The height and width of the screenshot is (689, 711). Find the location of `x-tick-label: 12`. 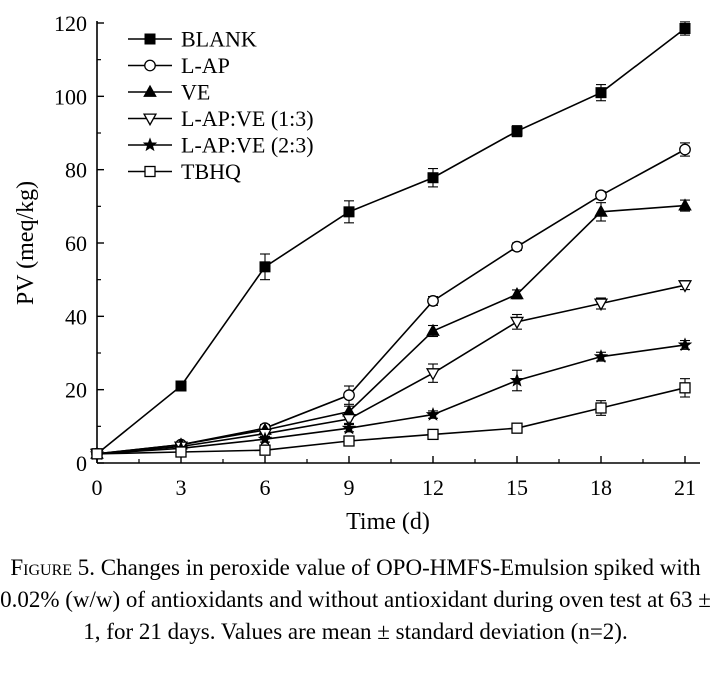

x-tick-label: 12 is located at coordinates (433, 487).